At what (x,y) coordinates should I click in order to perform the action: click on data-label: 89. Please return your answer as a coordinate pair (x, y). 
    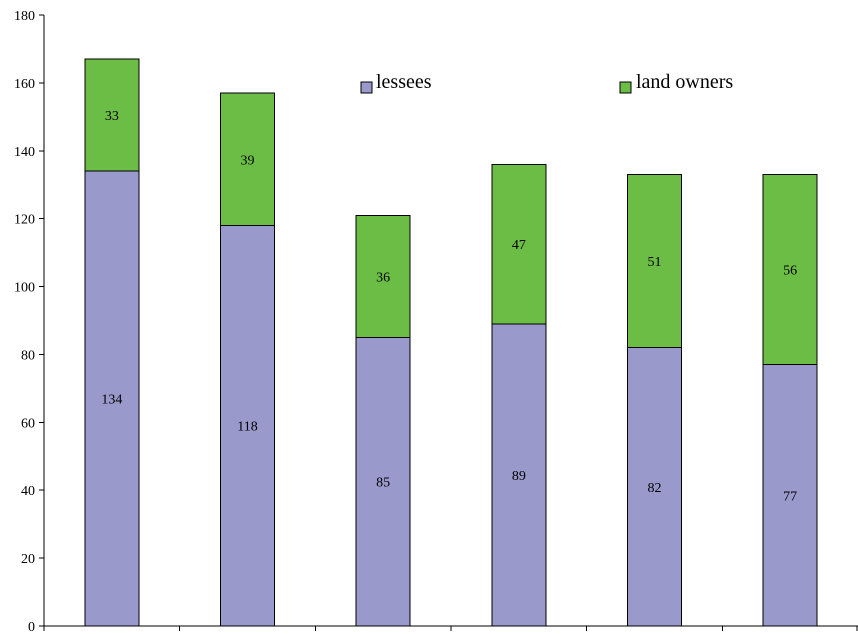
    Looking at the image, I should click on (519, 476).